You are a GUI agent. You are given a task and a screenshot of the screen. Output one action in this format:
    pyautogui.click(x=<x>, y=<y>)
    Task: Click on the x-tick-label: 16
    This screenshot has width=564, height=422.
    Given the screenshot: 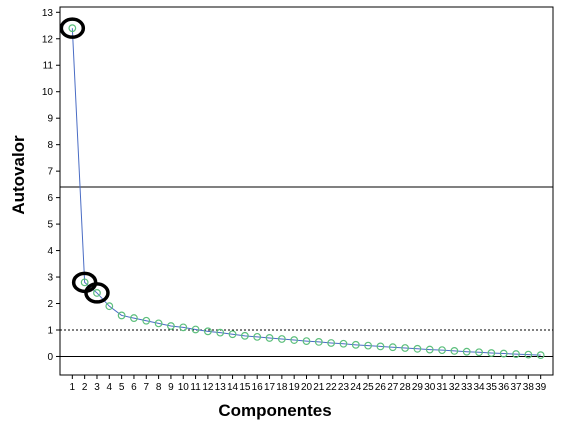 What is the action you would take?
    pyautogui.click(x=258, y=387)
    